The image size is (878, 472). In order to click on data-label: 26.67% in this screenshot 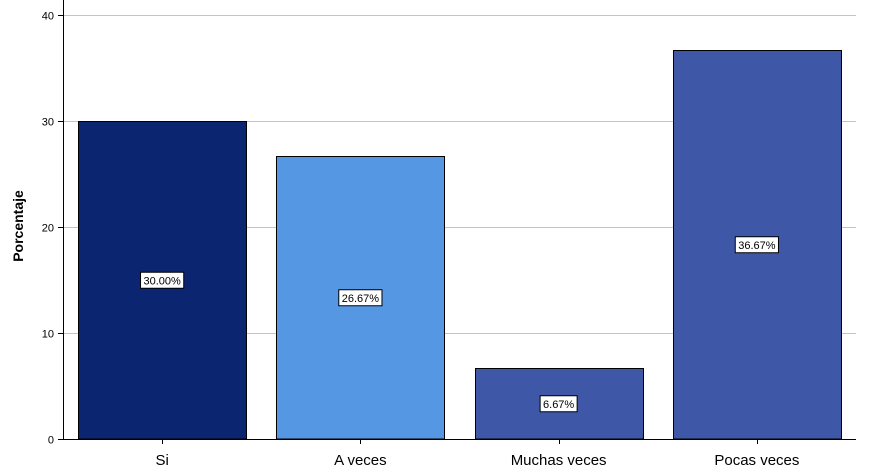, I will do `click(360, 298)`.